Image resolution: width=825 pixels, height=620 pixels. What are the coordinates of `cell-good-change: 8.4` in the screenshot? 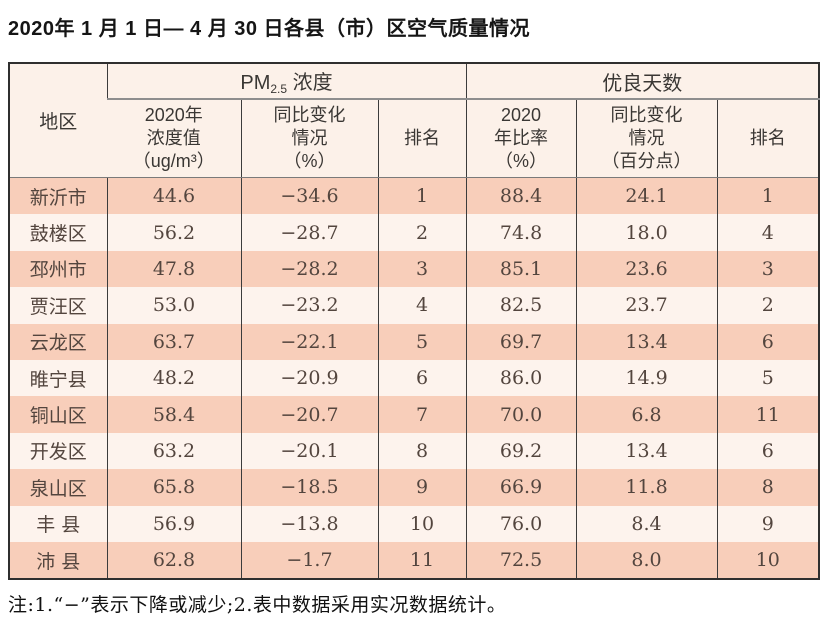 It's located at (646, 523).